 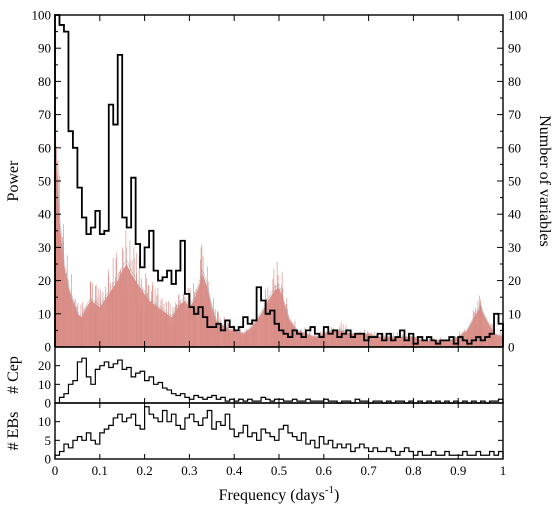 I want to click on main-y-tick-label-left: 100, so click(x=42, y=15).